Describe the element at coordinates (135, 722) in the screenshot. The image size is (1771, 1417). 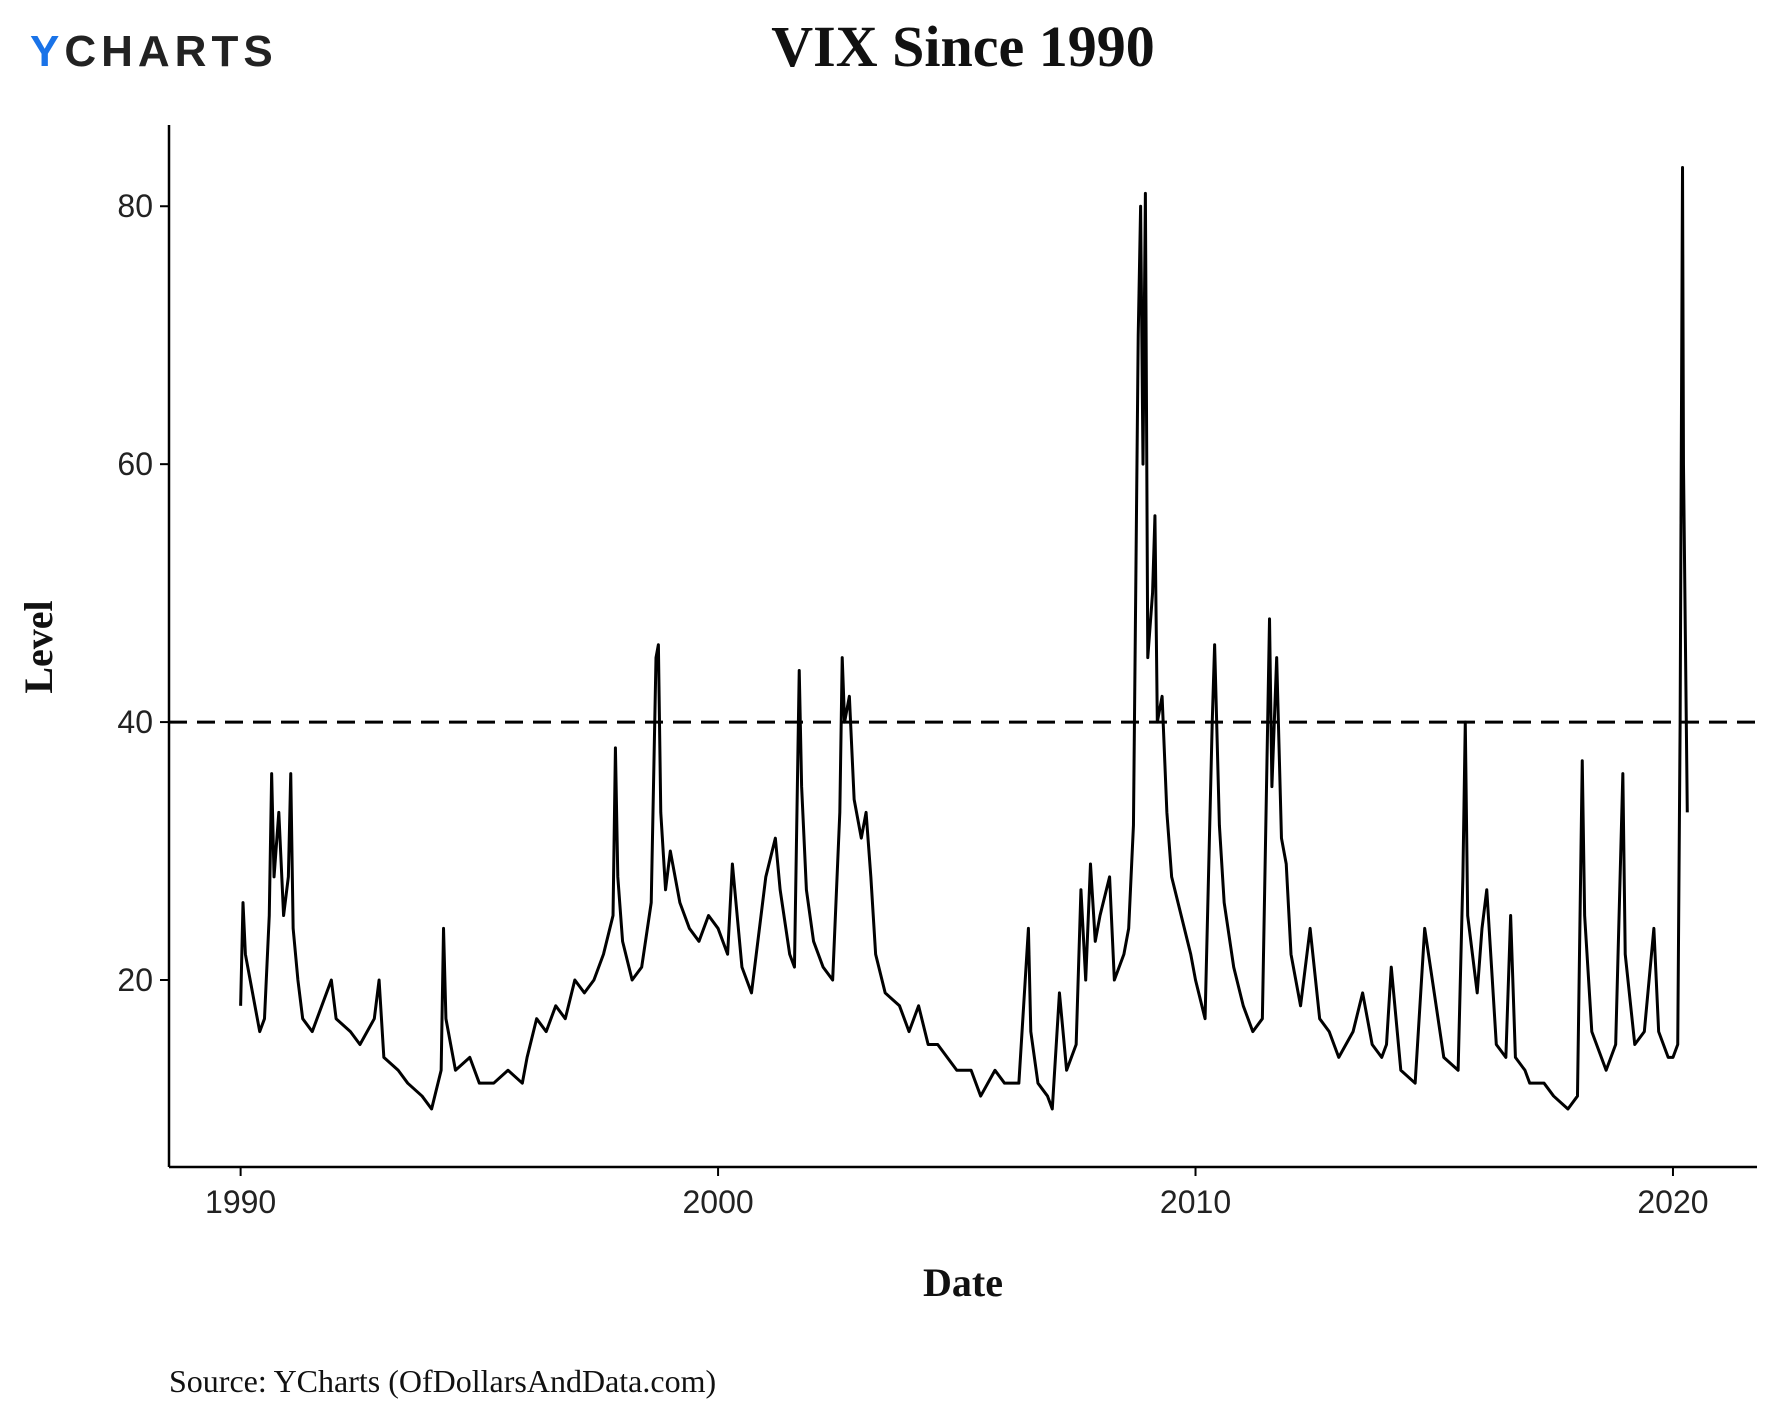
I see `y-tick-label: 40` at that location.